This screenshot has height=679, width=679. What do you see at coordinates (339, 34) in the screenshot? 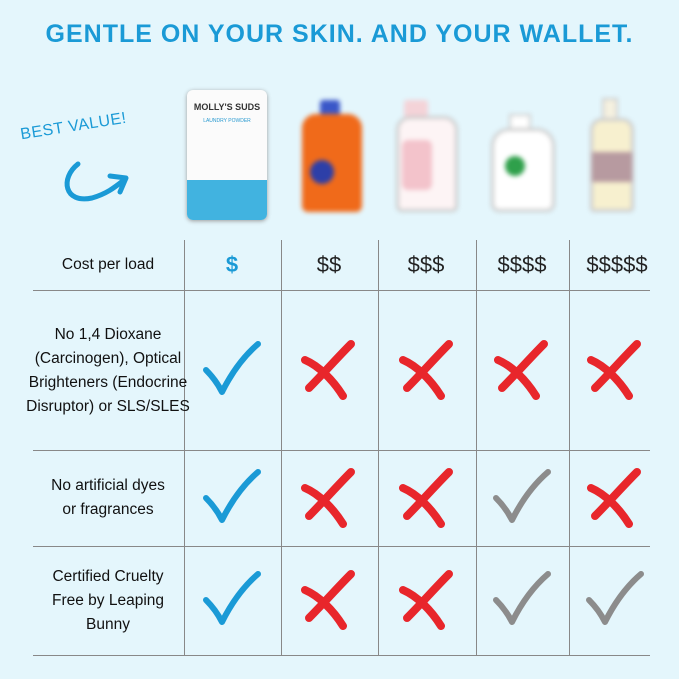
I see `headline: GENTLE ON YOUR SKIN. AND YOUR WALLET.` at bounding box center [339, 34].